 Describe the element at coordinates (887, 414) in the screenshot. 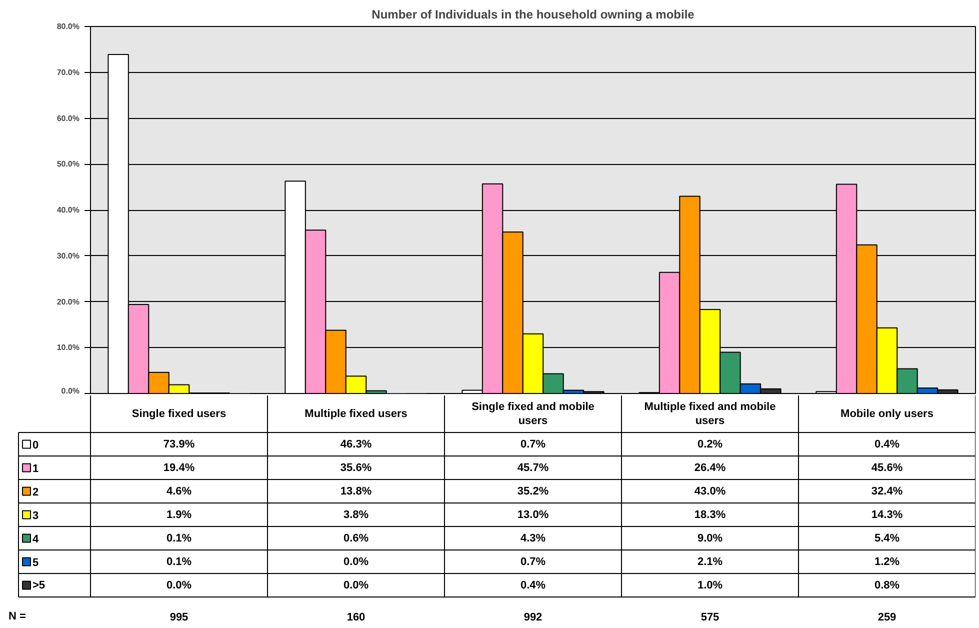

I see `x-tick-label: Mobile only users` at that location.